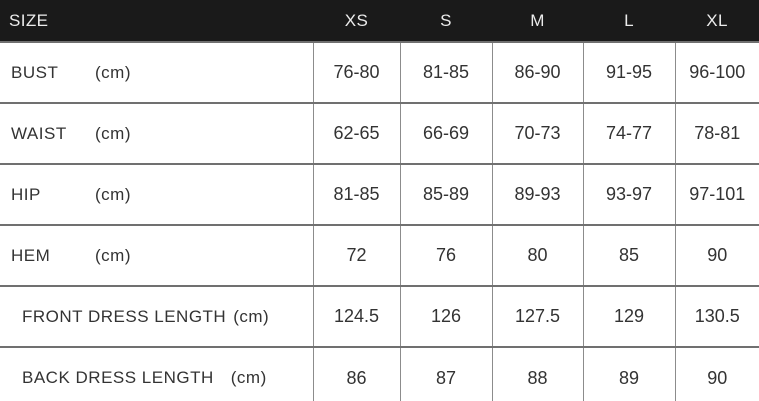  Describe the element at coordinates (537, 72) in the screenshot. I see `size-value-cell-m: 86-90` at that location.